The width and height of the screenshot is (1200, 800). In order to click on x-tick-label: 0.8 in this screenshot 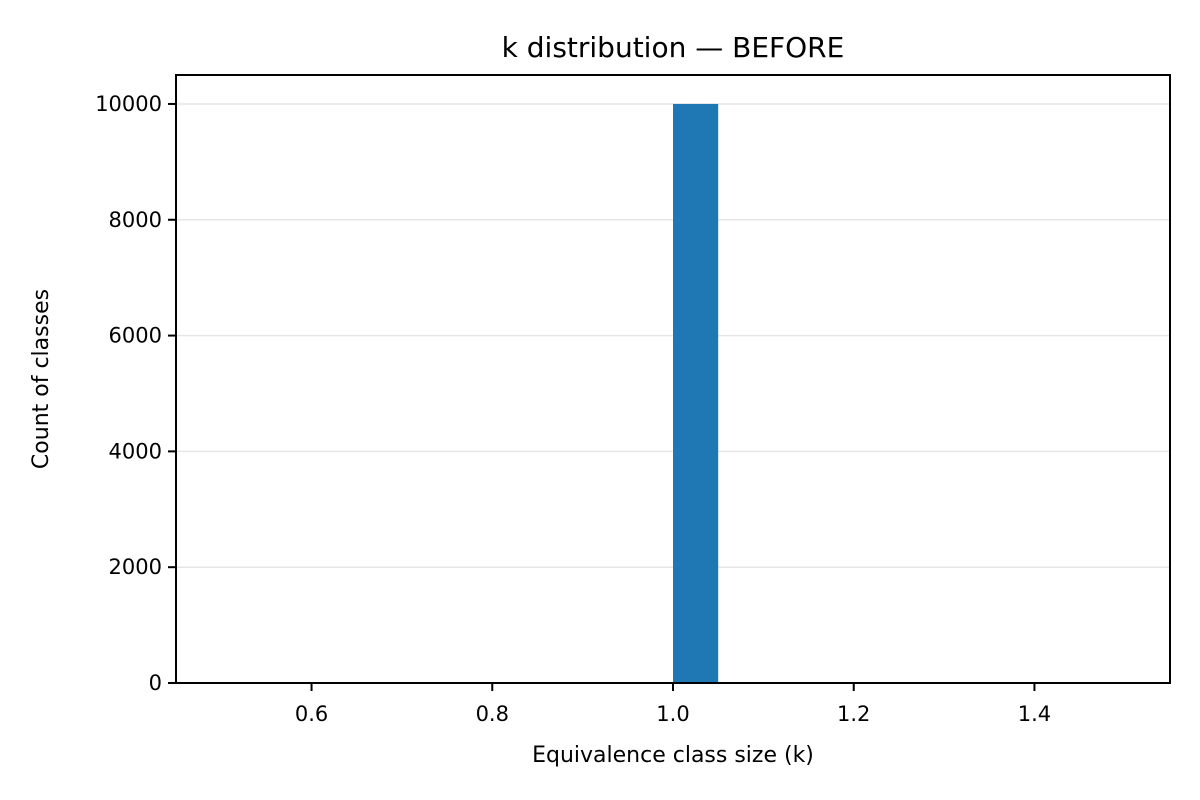, I will do `click(492, 714)`.